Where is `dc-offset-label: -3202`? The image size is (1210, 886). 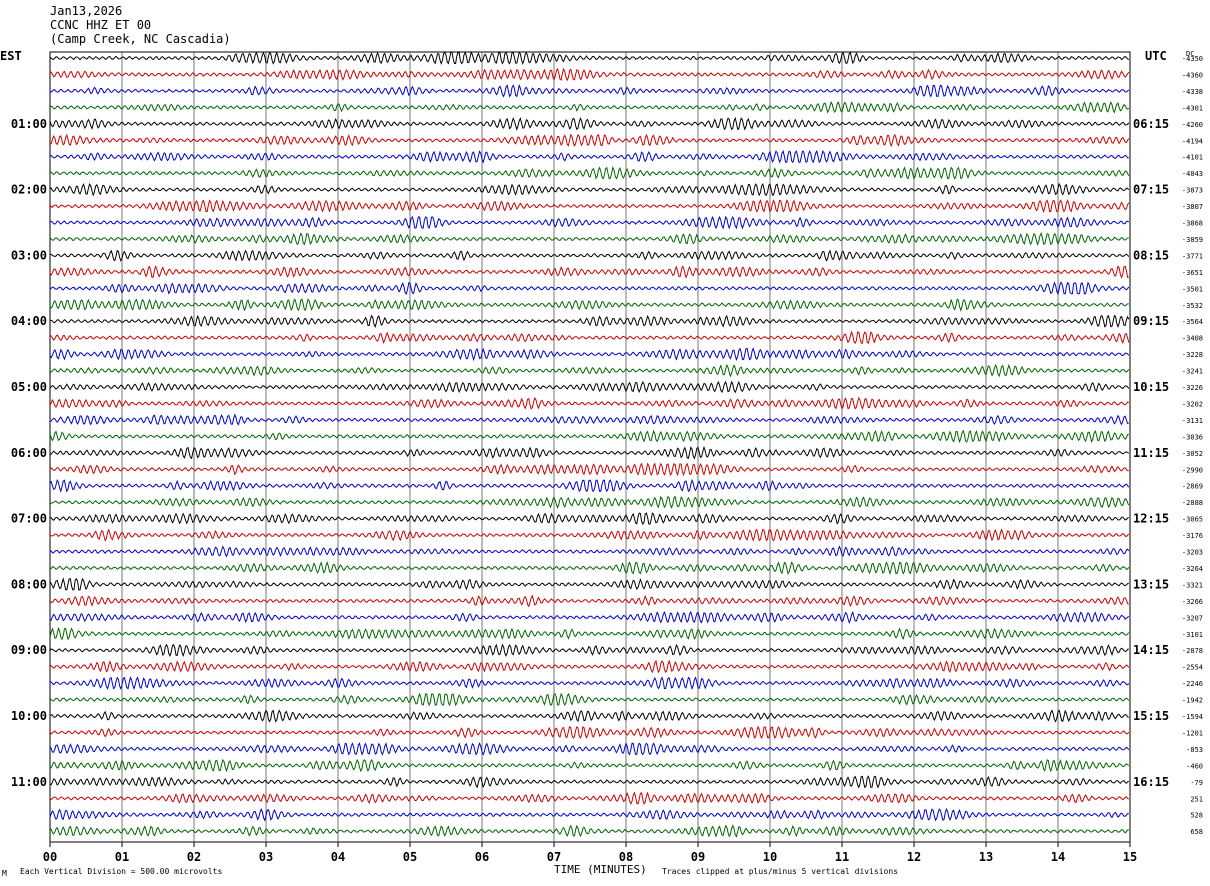 dc-offset-label: -3202 is located at coordinates (1192, 404).